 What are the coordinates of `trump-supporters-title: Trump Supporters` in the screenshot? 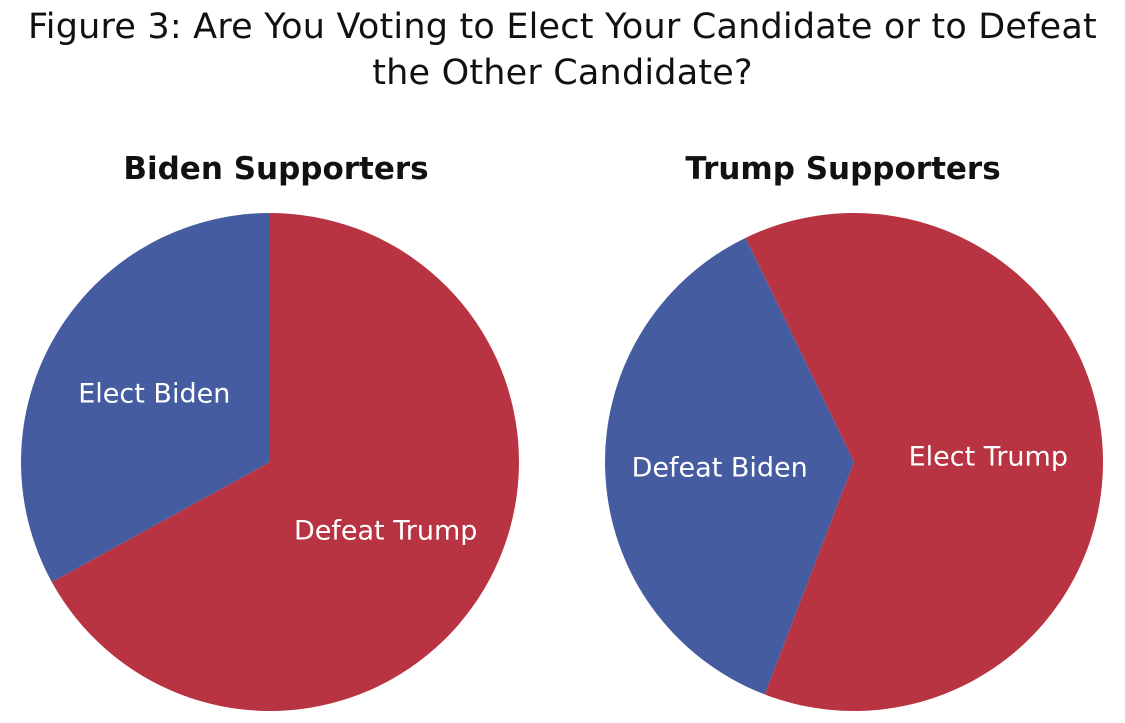 It's located at (842, 169).